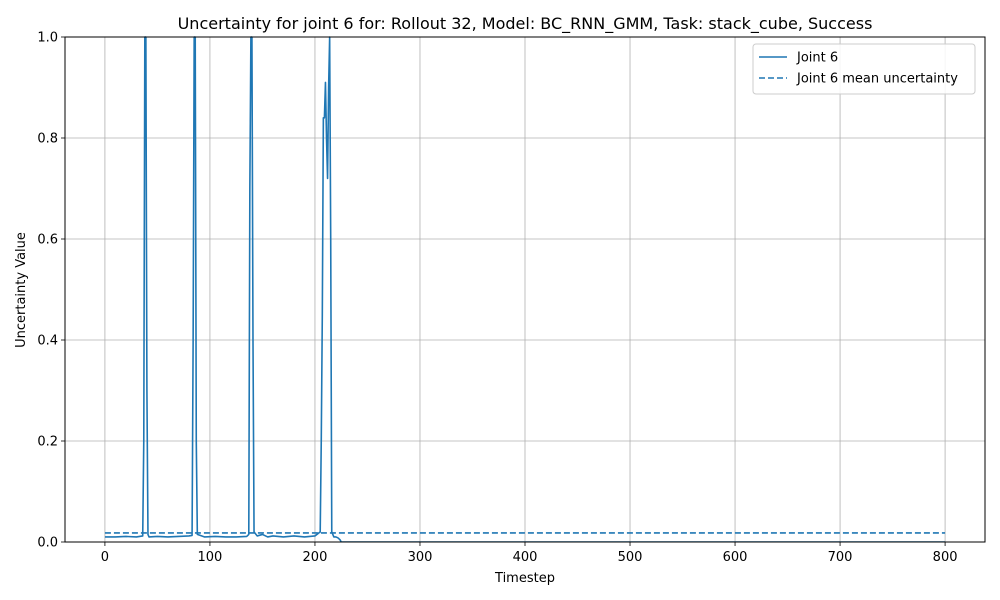 This screenshot has width=1000, height=600. What do you see at coordinates (47, 442) in the screenshot?
I see `y-tick-label: 0.2` at bounding box center [47, 442].